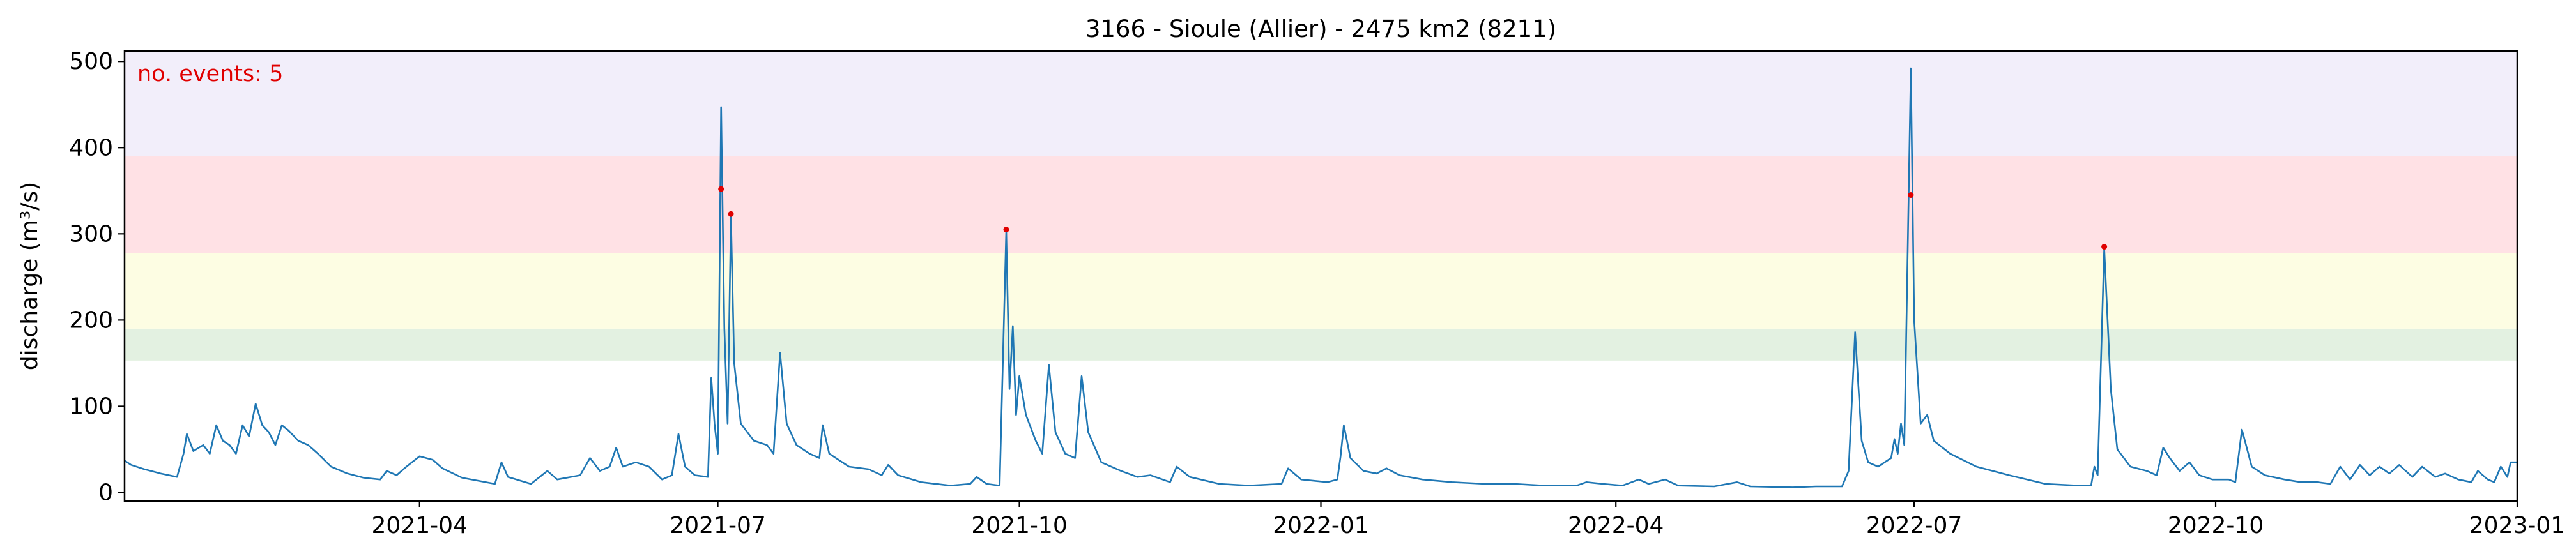 The image size is (2576, 556). Describe the element at coordinates (420, 526) in the screenshot. I see `x-tick-label: 2021-04` at that location.